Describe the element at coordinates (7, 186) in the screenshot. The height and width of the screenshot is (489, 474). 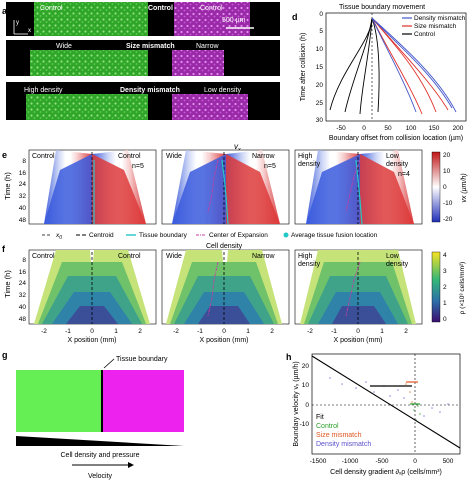
I see `panel-e-ylabel: Time (h)` at that location.